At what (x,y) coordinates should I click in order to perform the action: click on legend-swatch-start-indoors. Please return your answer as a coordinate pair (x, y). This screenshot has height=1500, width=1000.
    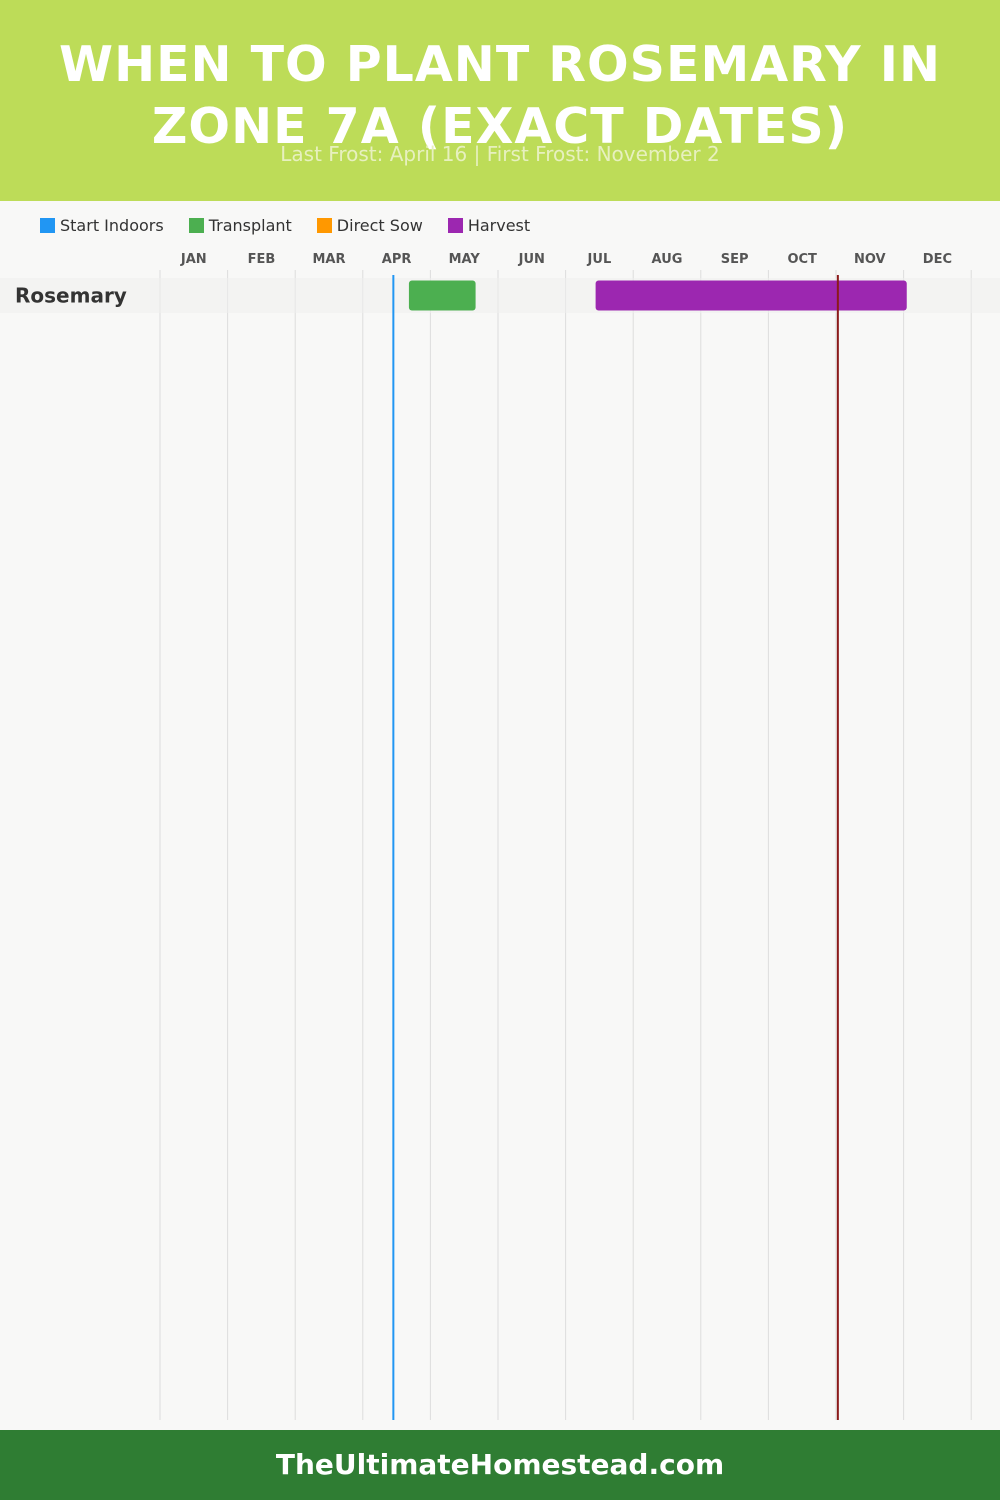
    Looking at the image, I should click on (47, 225).